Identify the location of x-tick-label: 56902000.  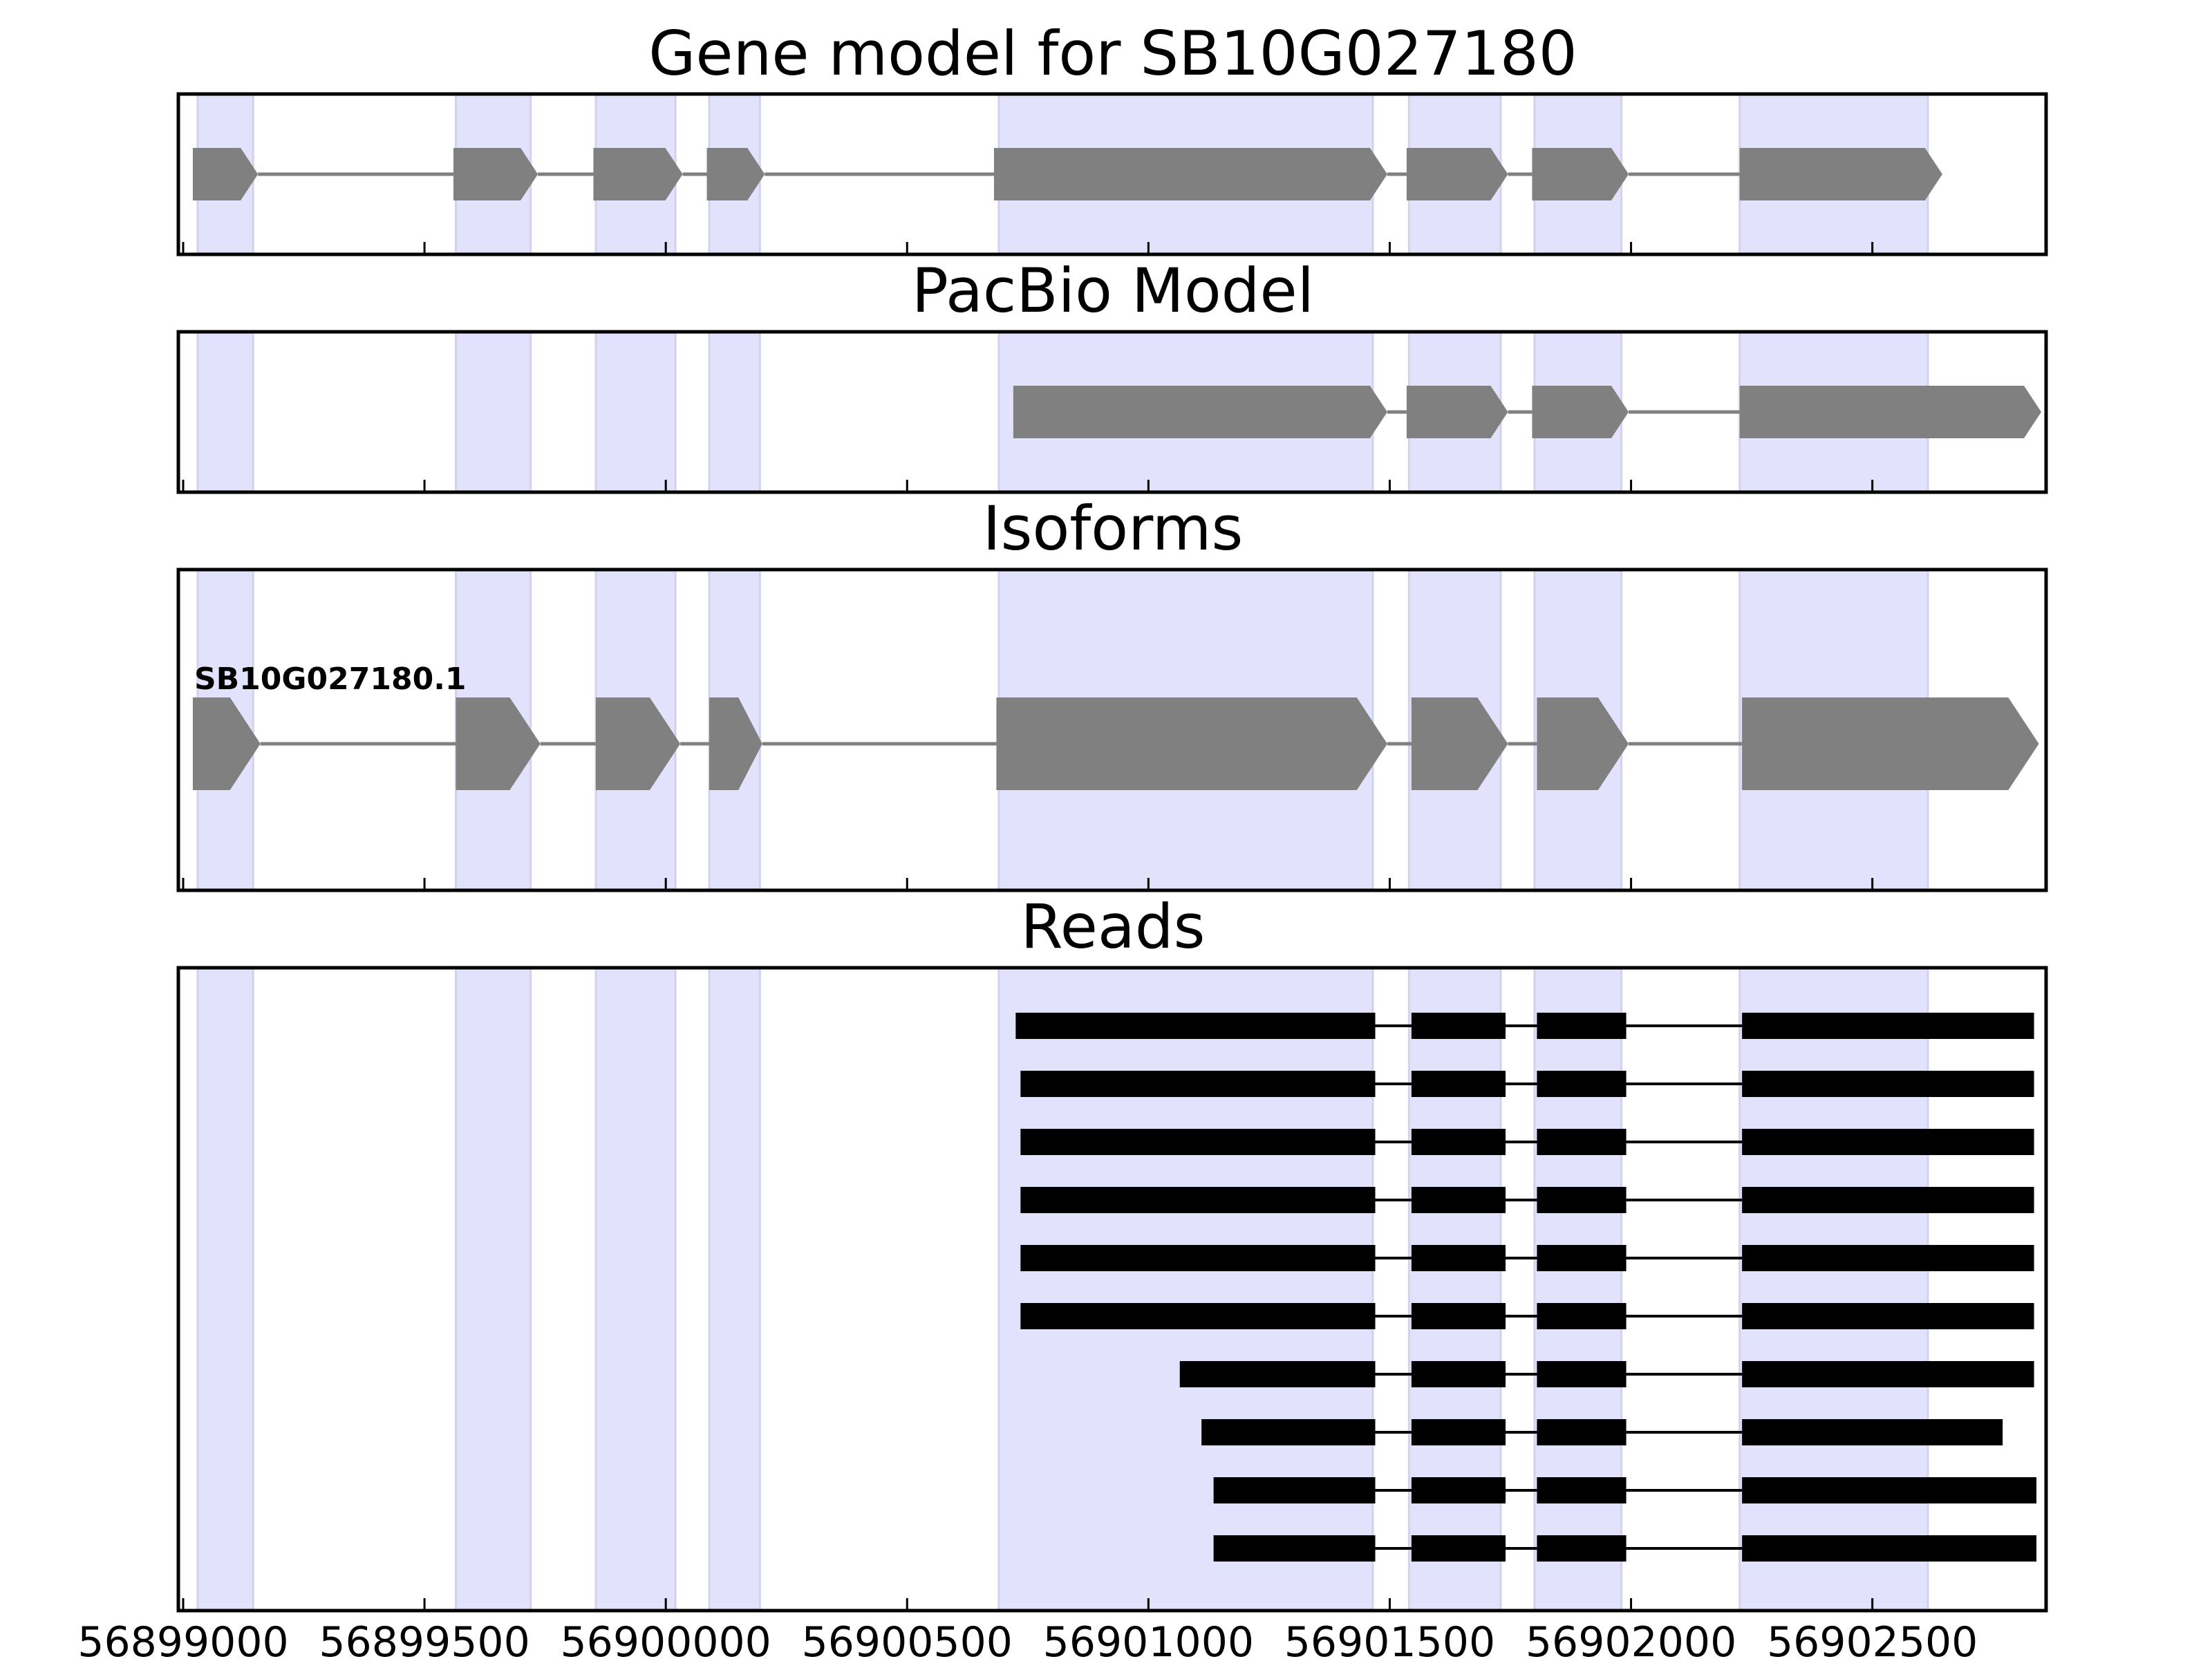
(1631, 1638).